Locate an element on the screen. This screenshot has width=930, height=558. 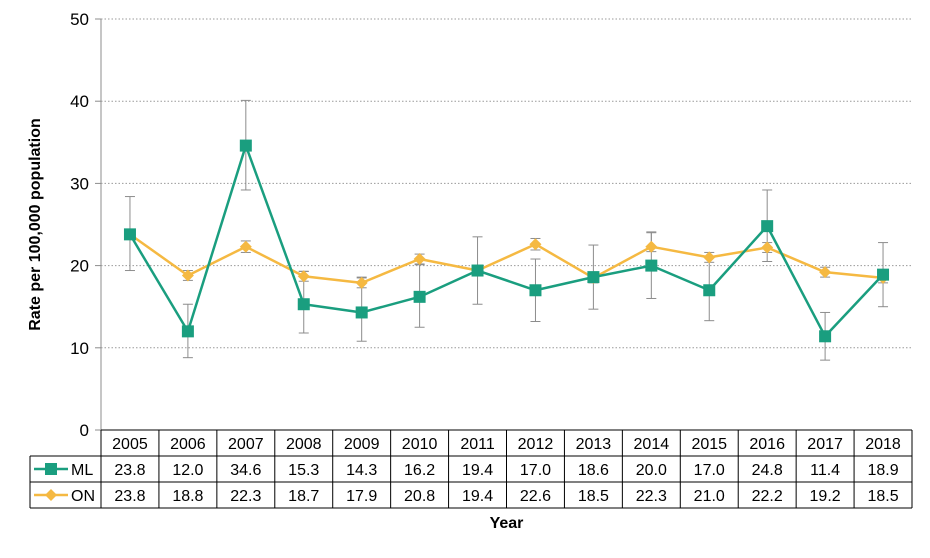
y-tick-label: 40 is located at coordinates (79, 101).